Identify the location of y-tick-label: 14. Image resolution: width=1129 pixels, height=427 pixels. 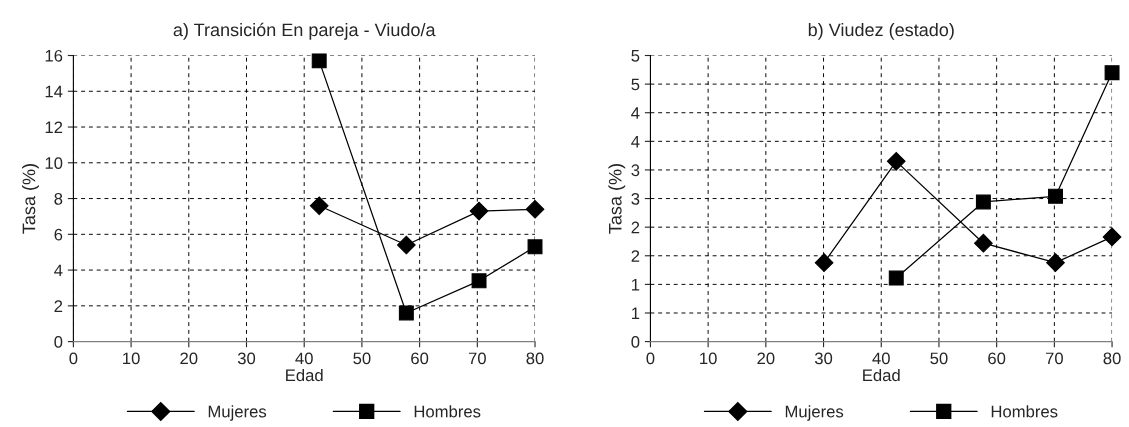
(54, 91).